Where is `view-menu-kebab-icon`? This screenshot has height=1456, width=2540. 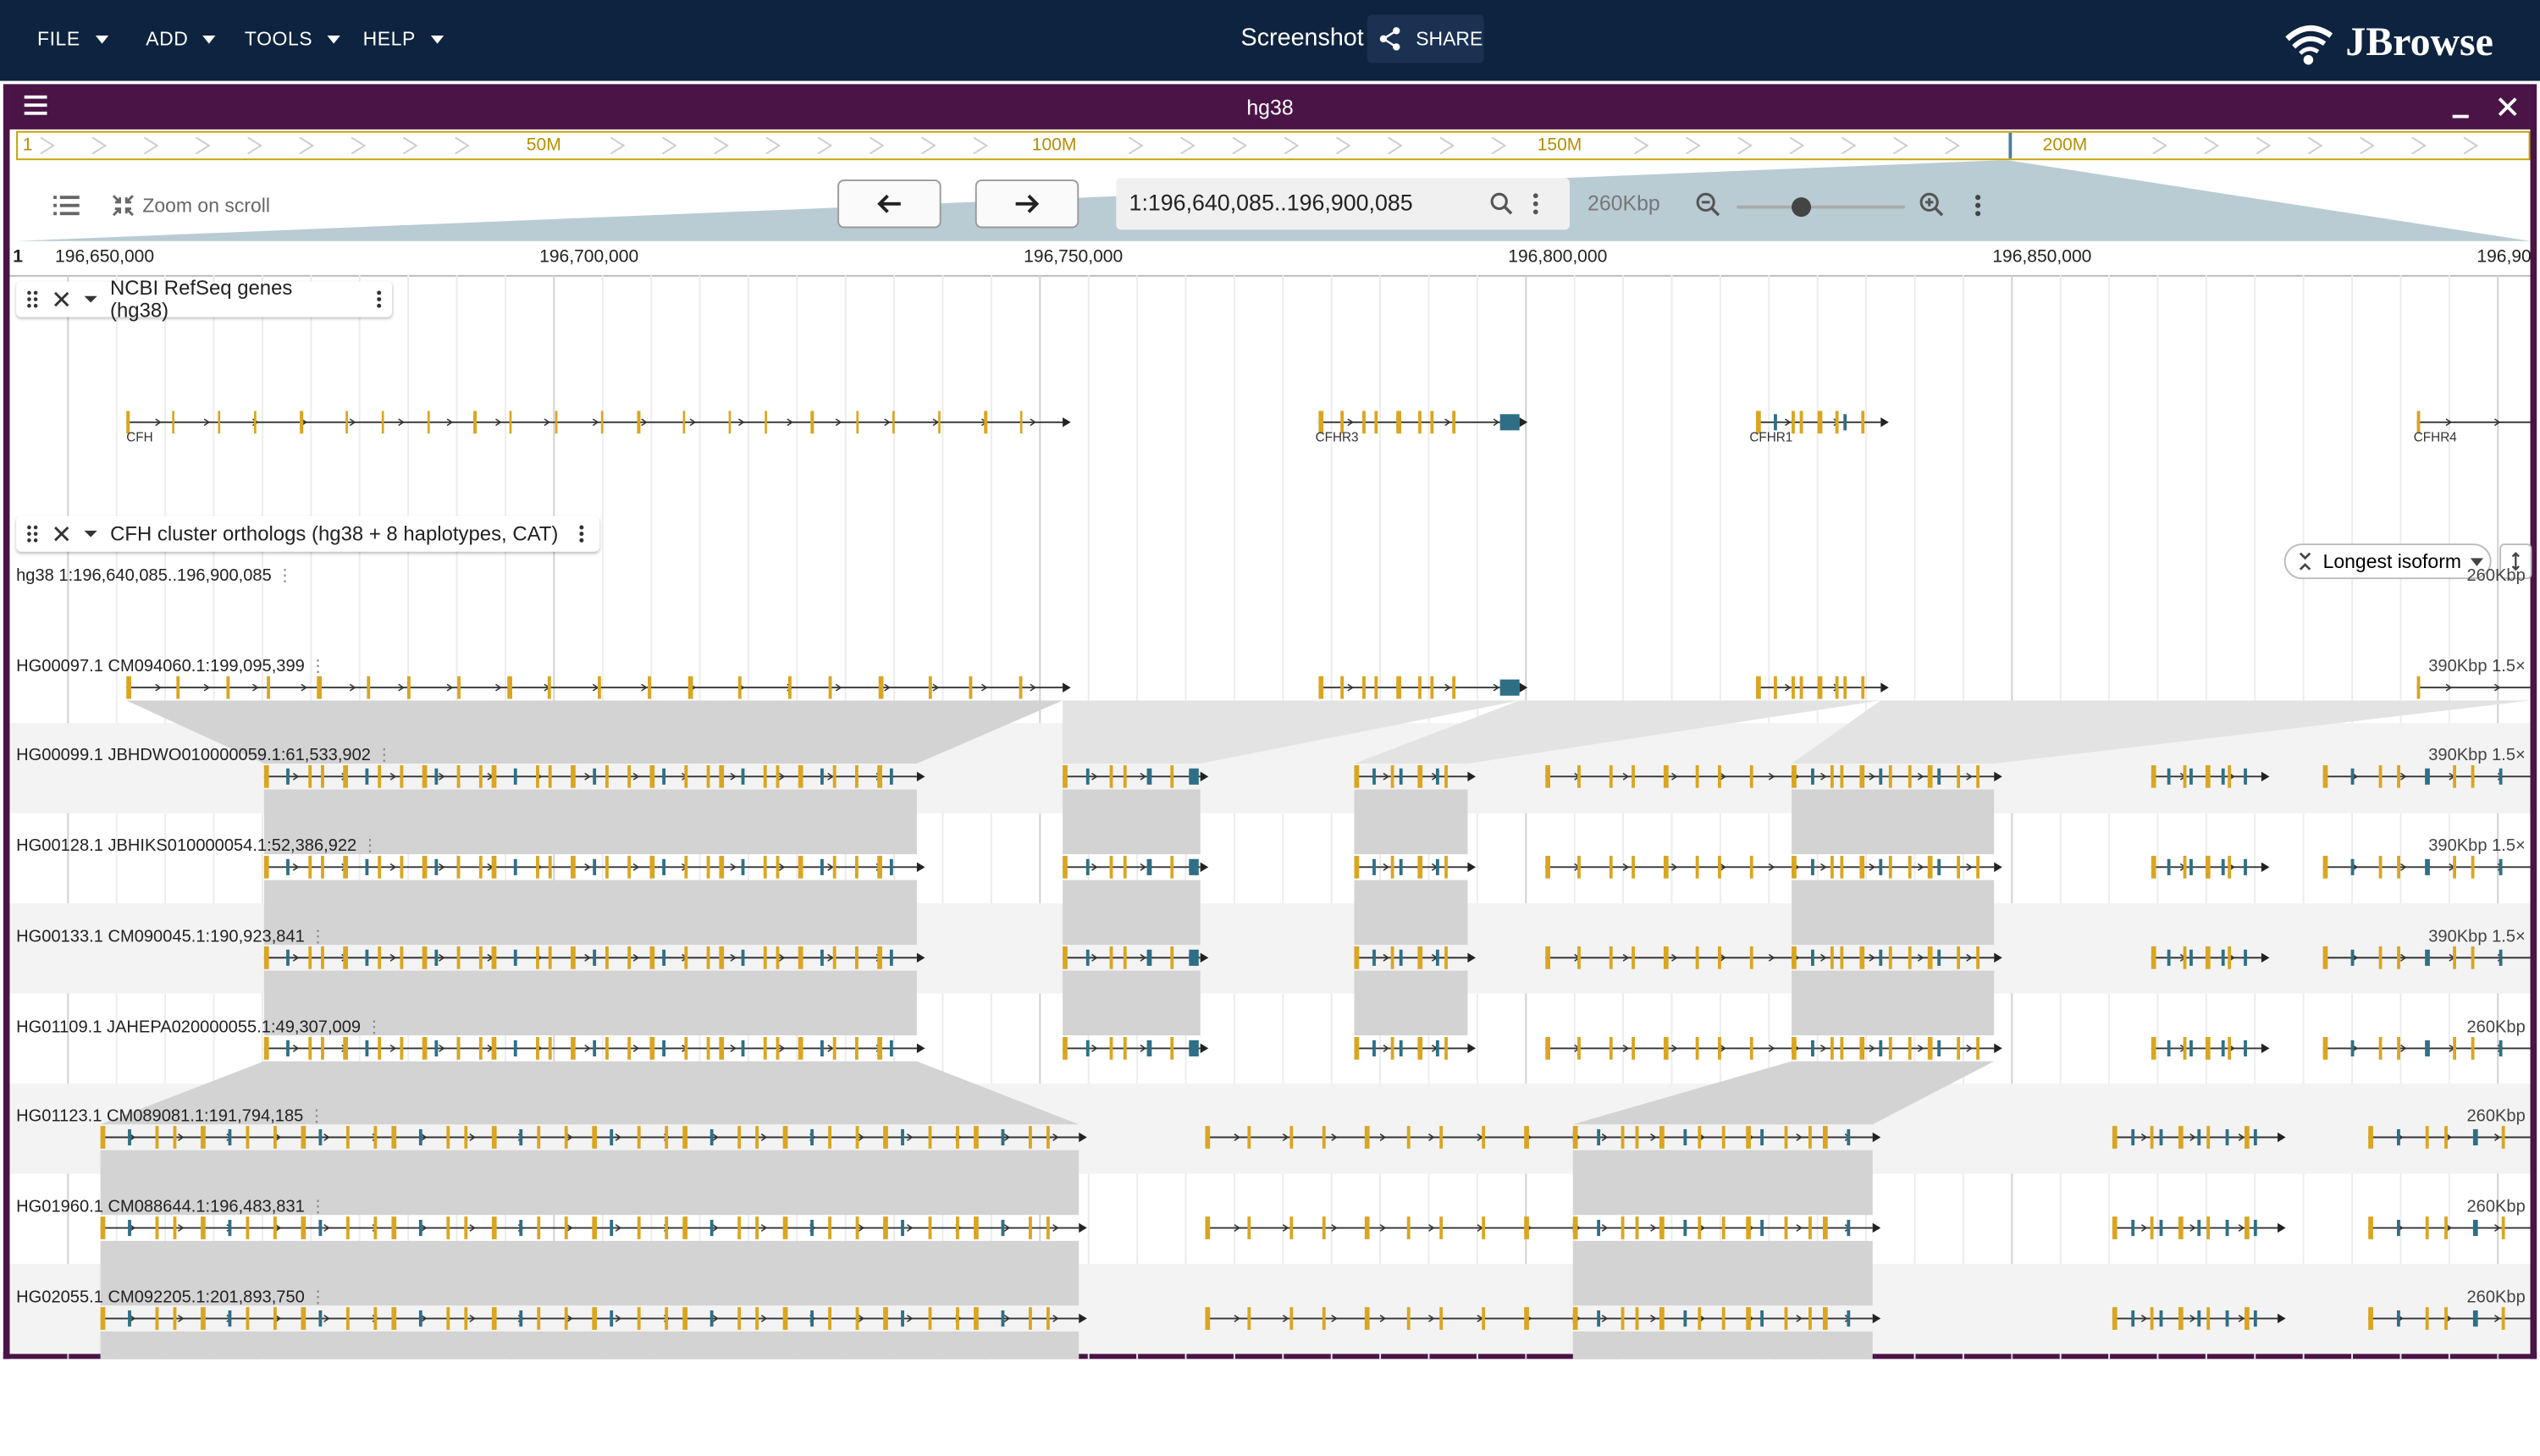 view-menu-kebab-icon is located at coordinates (1977, 205).